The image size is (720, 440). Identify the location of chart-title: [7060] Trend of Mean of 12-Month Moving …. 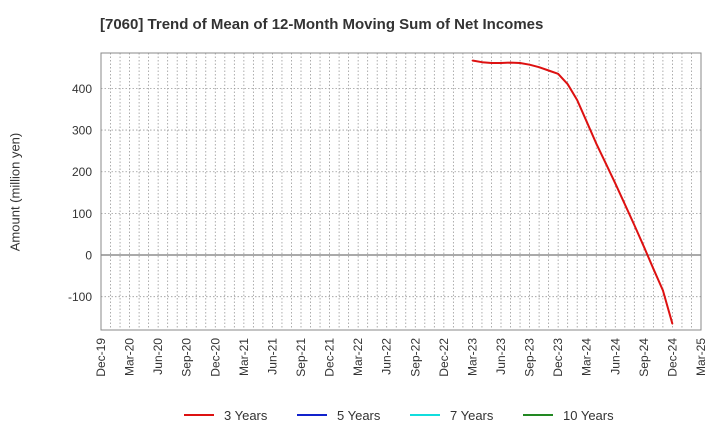
(322, 24).